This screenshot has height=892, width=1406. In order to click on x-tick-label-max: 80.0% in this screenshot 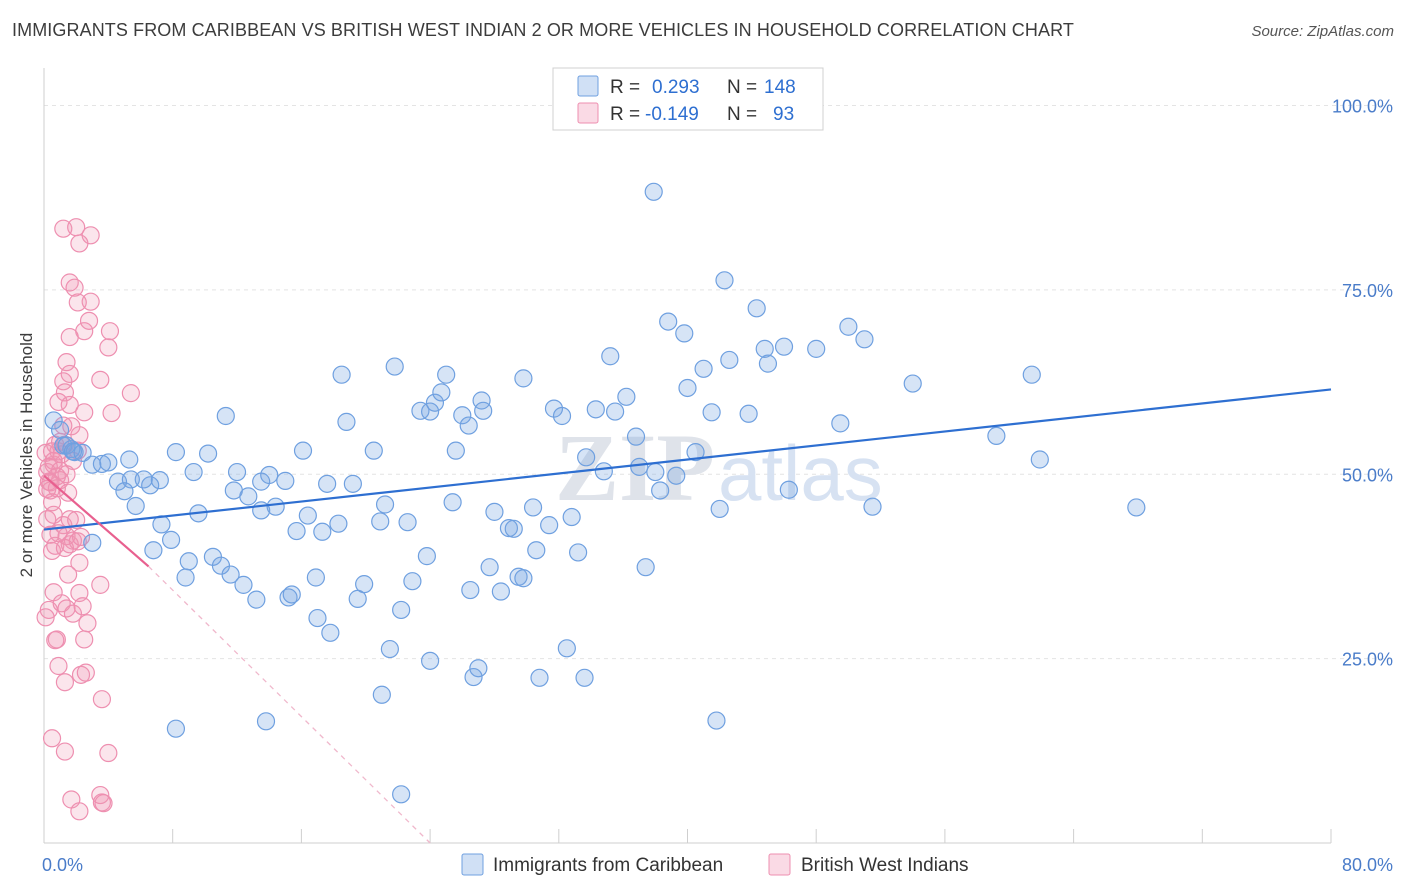, I will do `click(1367, 865)`.